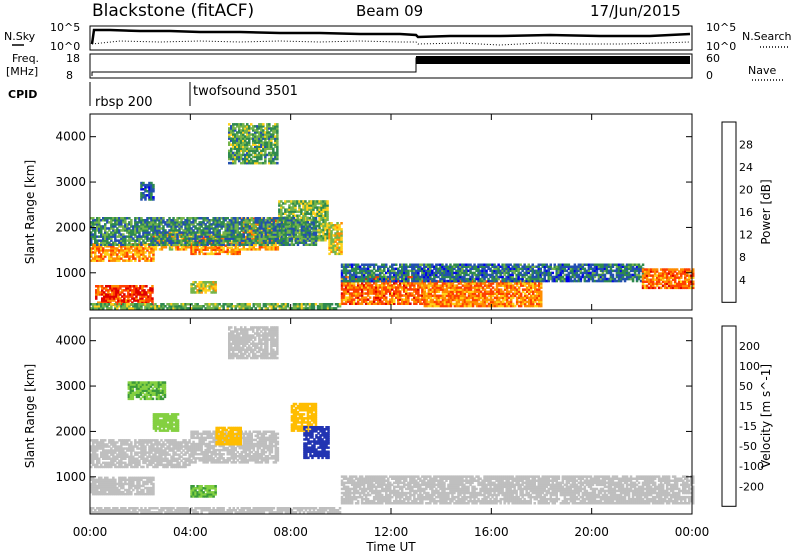  Describe the element at coordinates (721, 27) in the screenshot. I see `count-tick-high-right: 10^5` at that location.